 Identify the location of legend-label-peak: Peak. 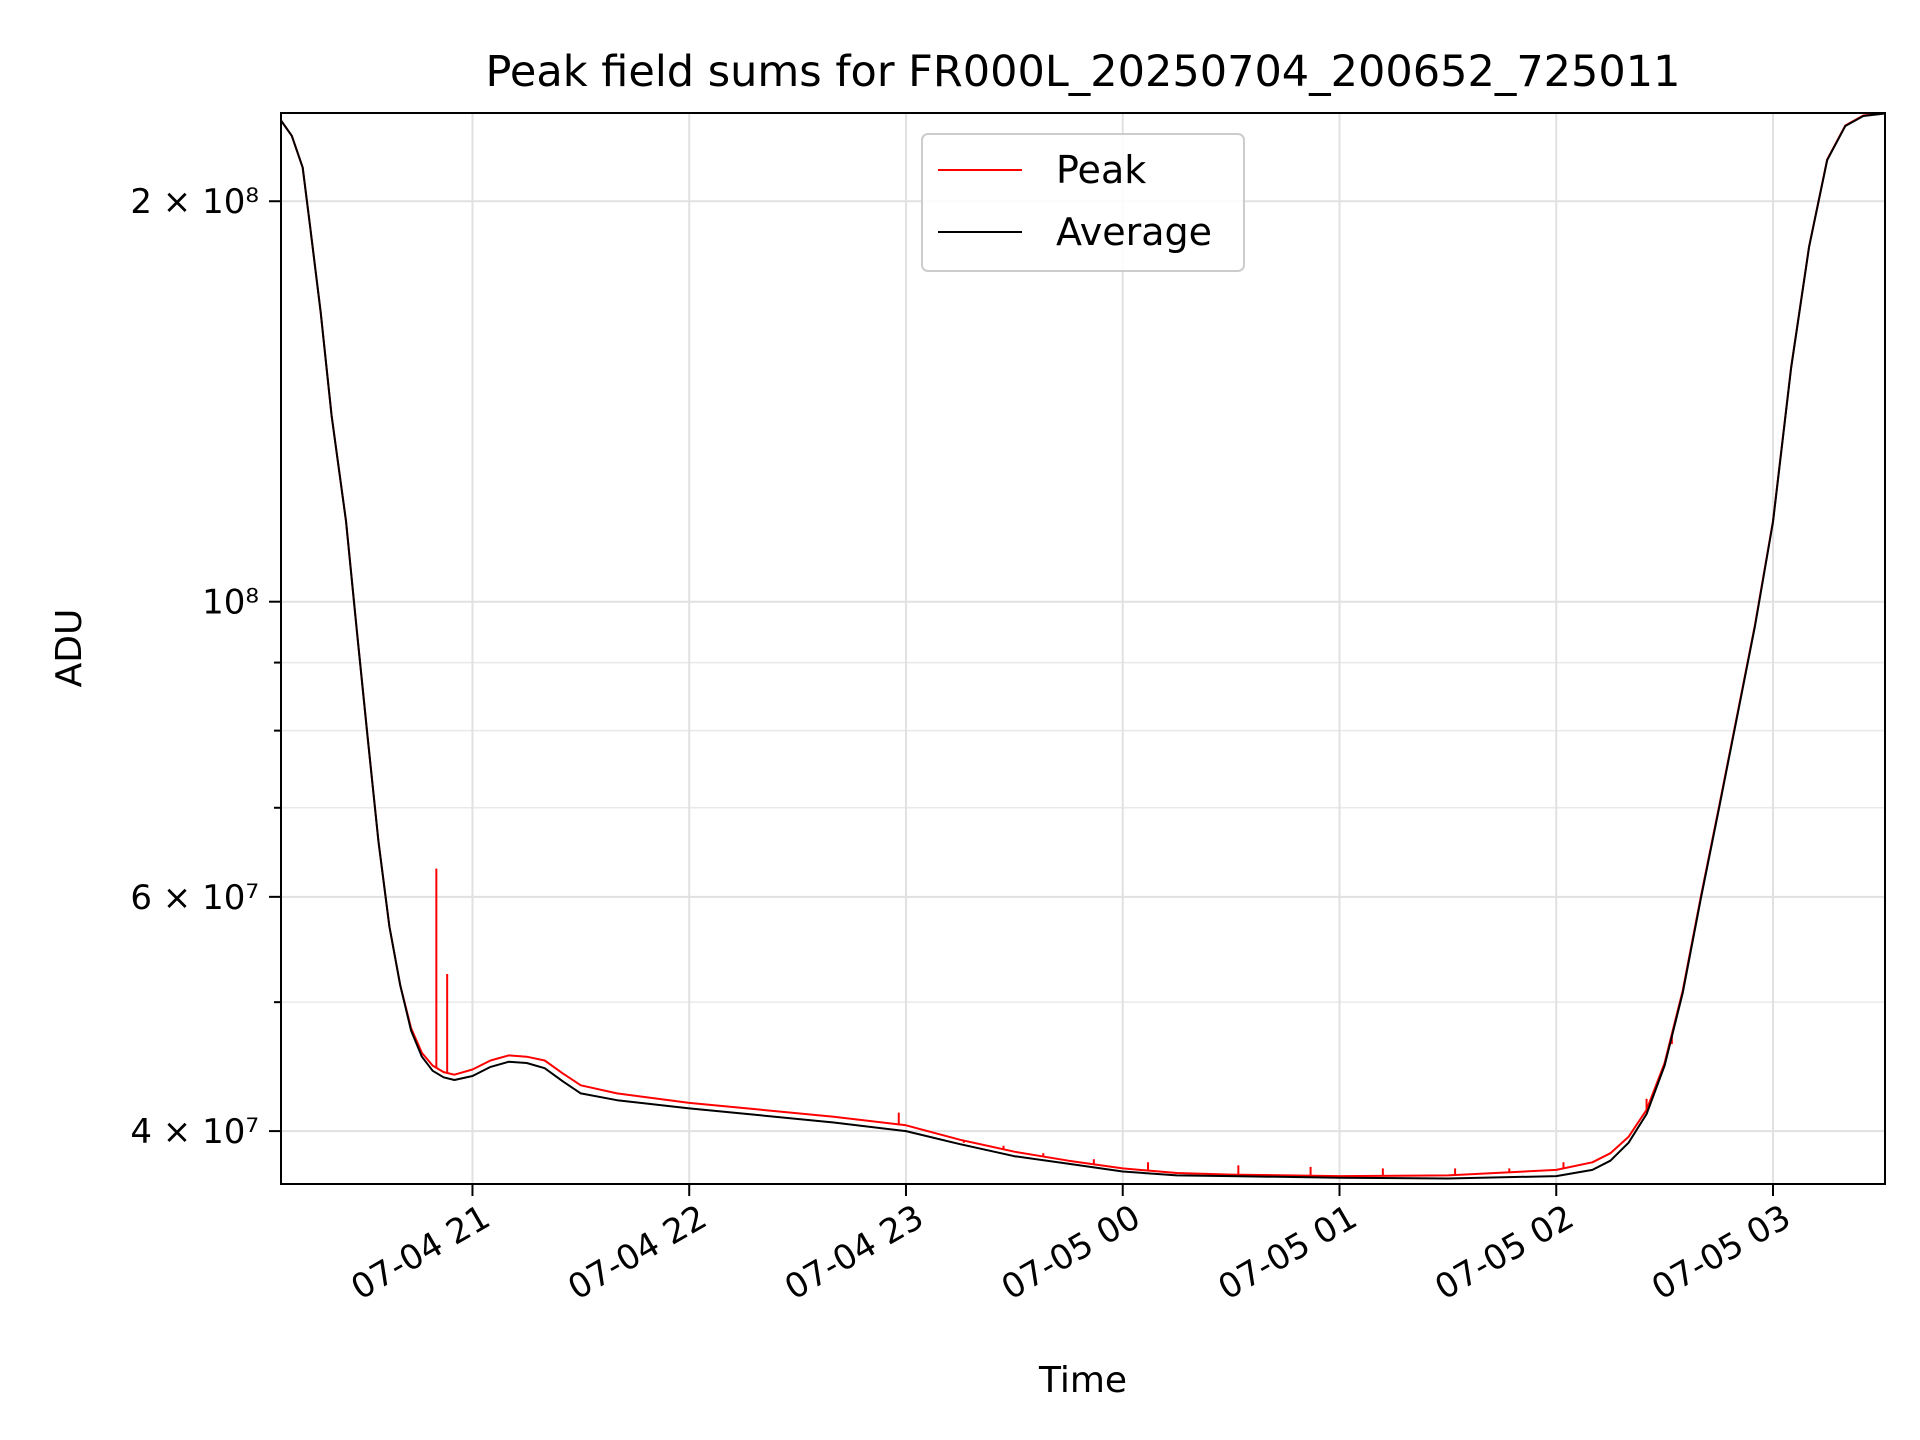
(1101, 170).